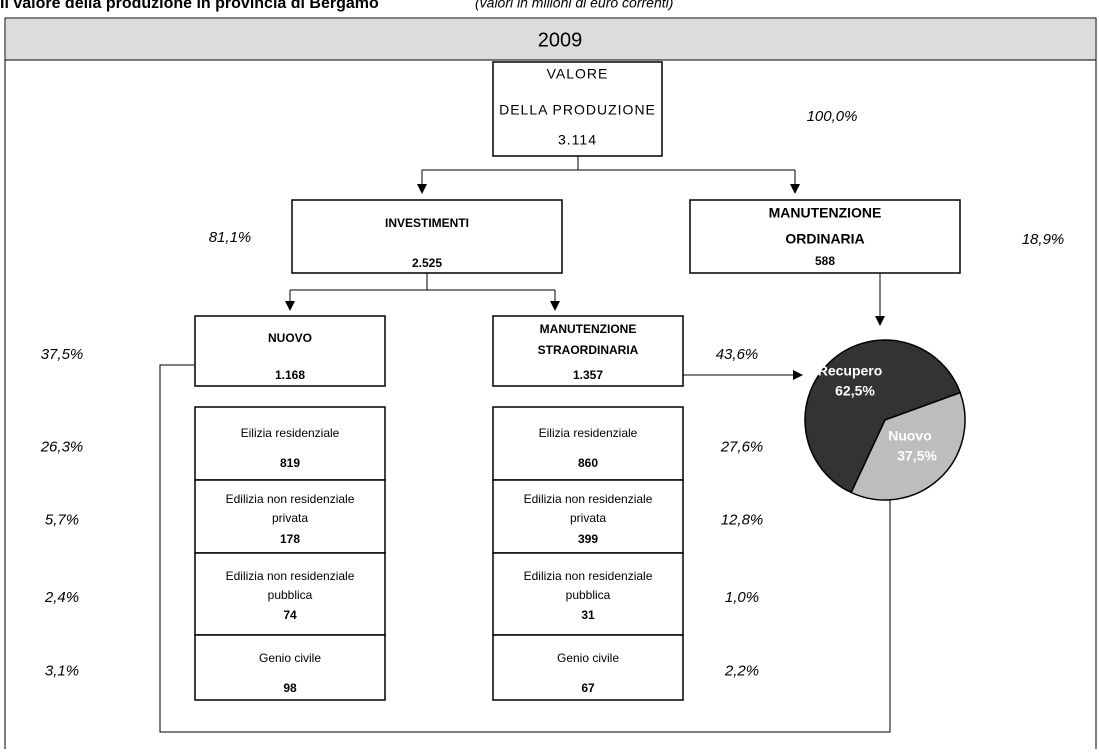 Image resolution: width=1099 pixels, height=754 pixels. What do you see at coordinates (290, 463) in the screenshot?
I see `cell-text: 819` at bounding box center [290, 463].